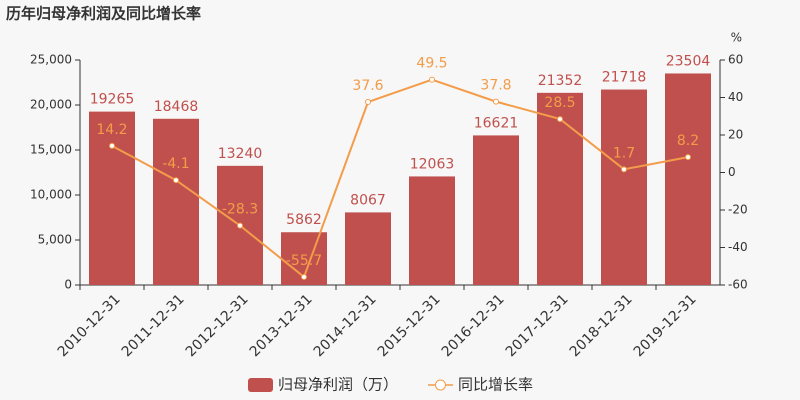 The image size is (800, 400). What do you see at coordinates (111, 130) in the screenshot?
I see `line-value-label: 14.2` at bounding box center [111, 130].